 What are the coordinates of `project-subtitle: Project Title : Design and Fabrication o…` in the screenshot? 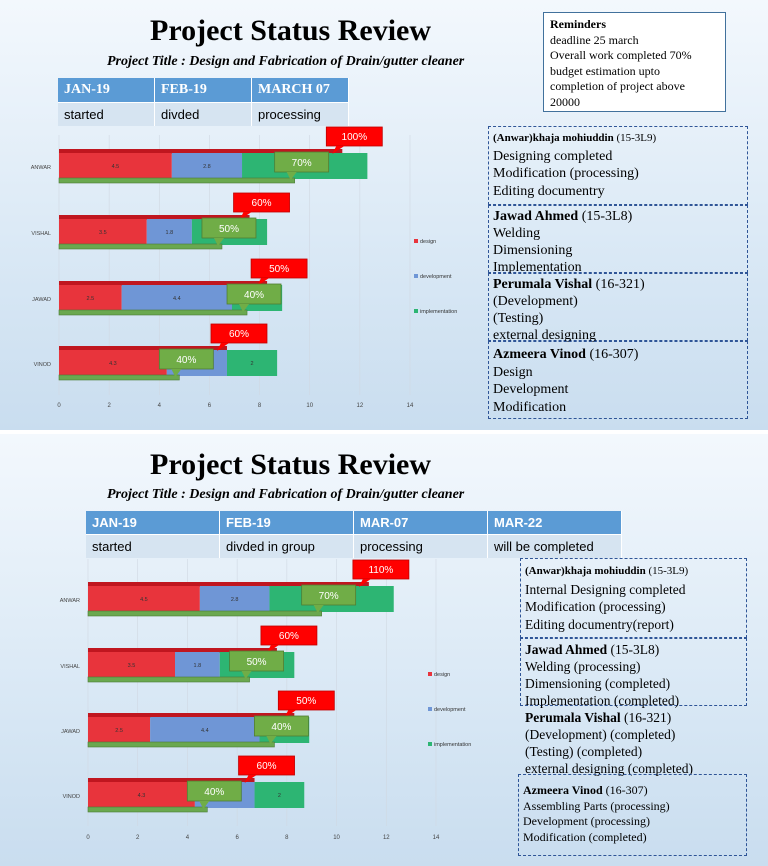 It's located at (286, 494).